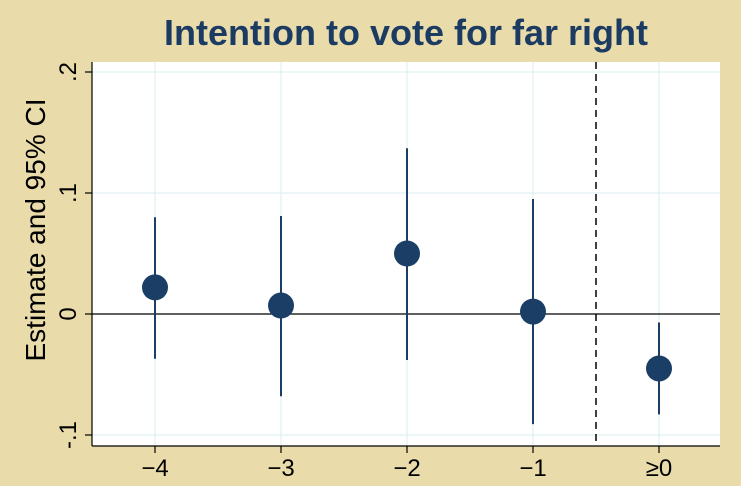 The height and width of the screenshot is (486, 741). What do you see at coordinates (659, 468) in the screenshot?
I see `x-tick-label: ≥0` at bounding box center [659, 468].